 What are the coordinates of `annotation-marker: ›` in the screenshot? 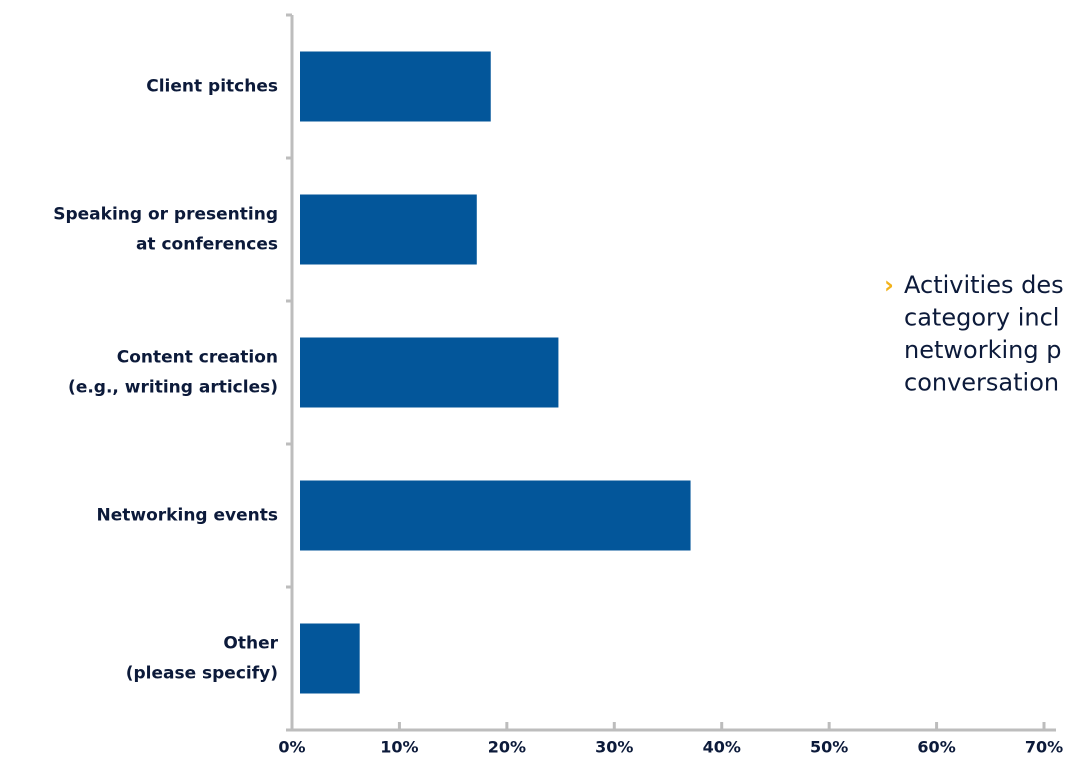 It's located at (889, 285).